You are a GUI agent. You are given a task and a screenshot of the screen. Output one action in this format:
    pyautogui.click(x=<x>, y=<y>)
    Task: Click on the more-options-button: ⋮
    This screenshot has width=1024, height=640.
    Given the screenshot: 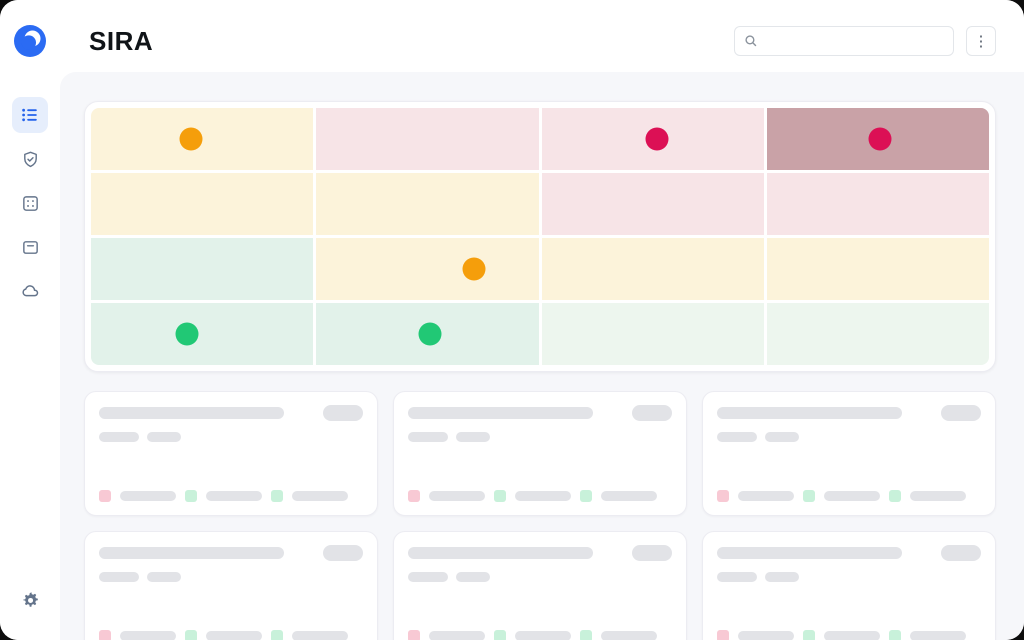 What is the action you would take?
    pyautogui.click(x=981, y=41)
    